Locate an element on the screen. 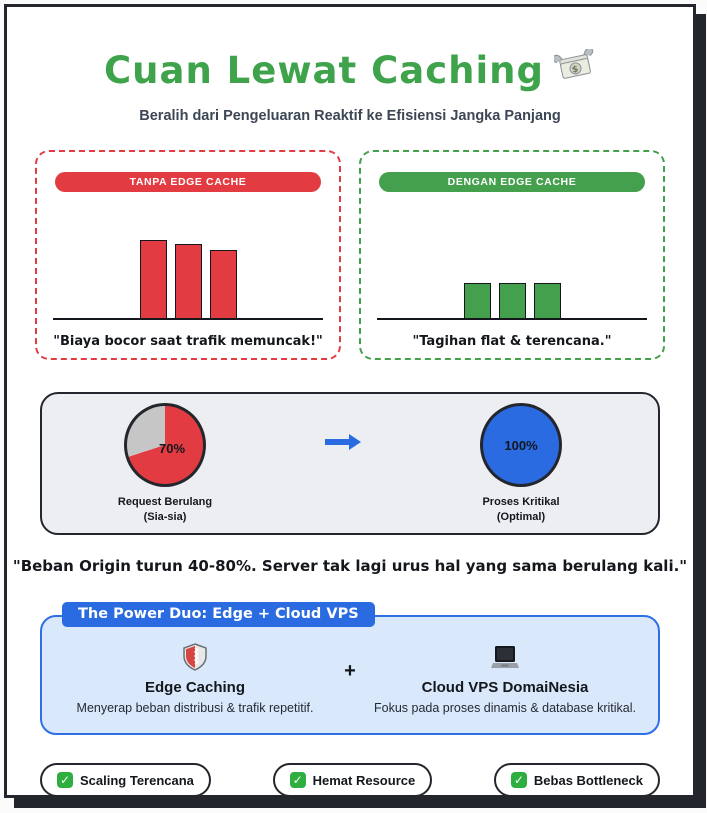 This screenshot has width=707, height=813. money-with-wings-icon: $ is located at coordinates (573, 69).